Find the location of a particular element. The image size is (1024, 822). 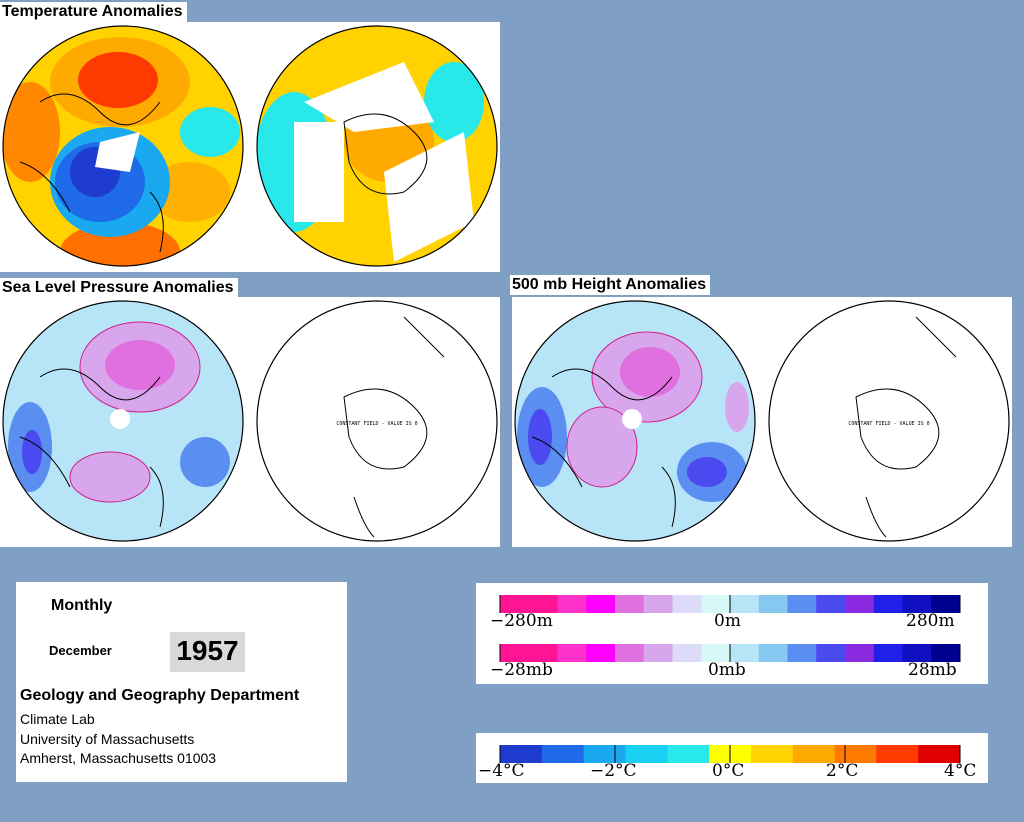

pressure-mid-label: 0mb is located at coordinates (727, 670).